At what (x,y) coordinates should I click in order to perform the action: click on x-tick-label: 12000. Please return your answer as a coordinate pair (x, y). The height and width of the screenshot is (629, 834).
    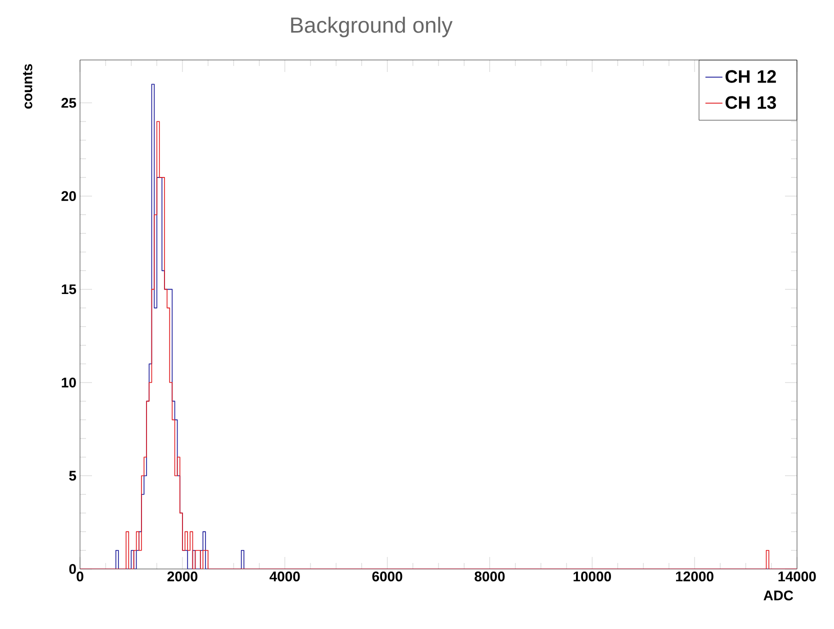
    Looking at the image, I should click on (695, 576).